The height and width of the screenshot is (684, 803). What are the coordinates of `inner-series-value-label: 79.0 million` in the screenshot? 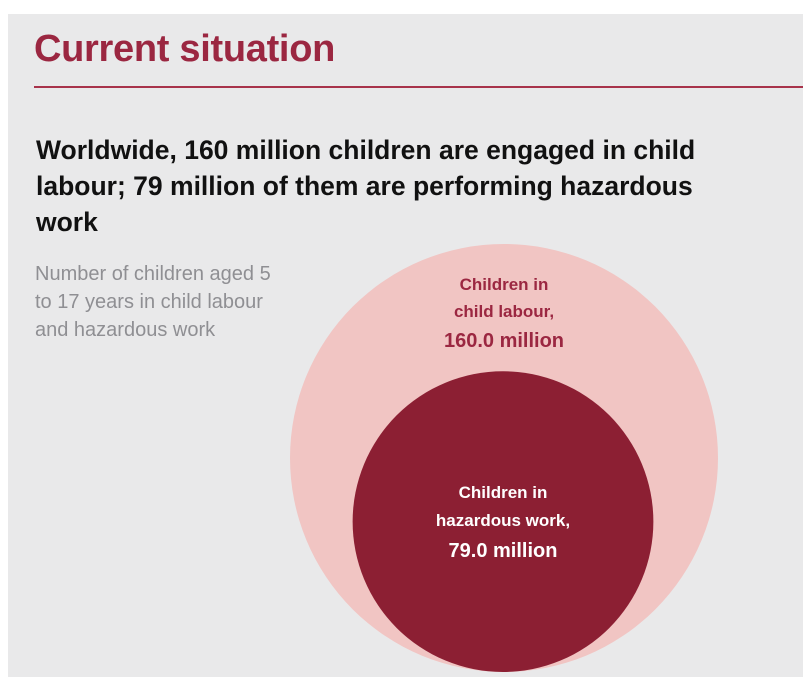 It's located at (503, 551).